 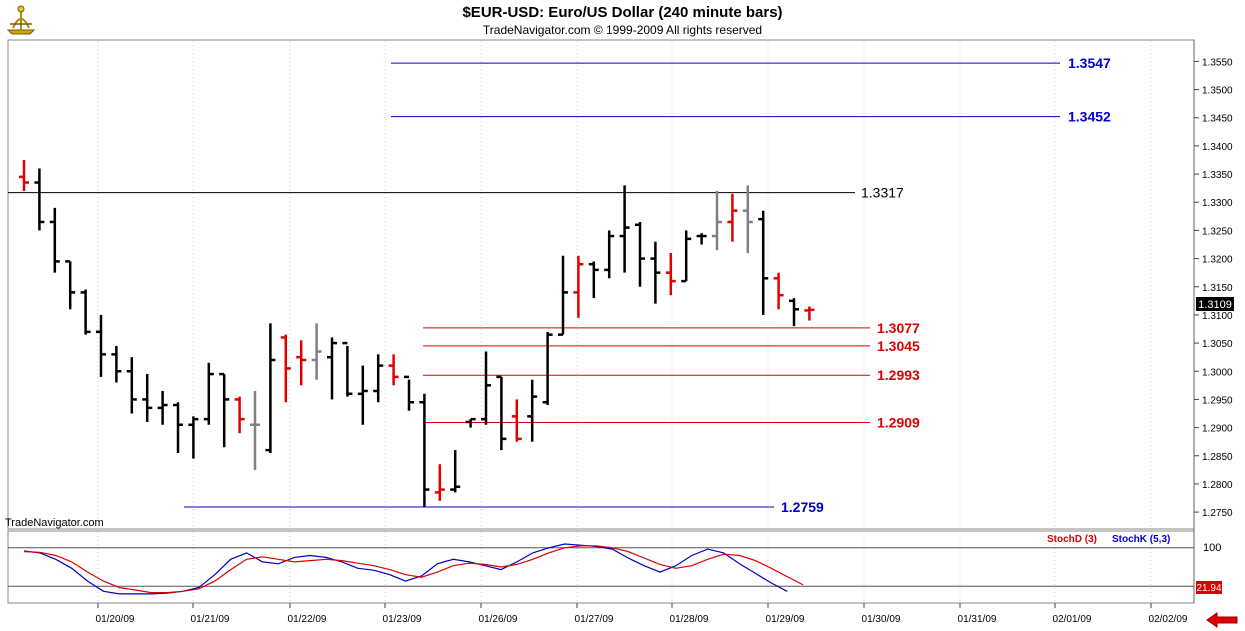 I want to click on level-label: 1.3077, so click(x=898, y=328).